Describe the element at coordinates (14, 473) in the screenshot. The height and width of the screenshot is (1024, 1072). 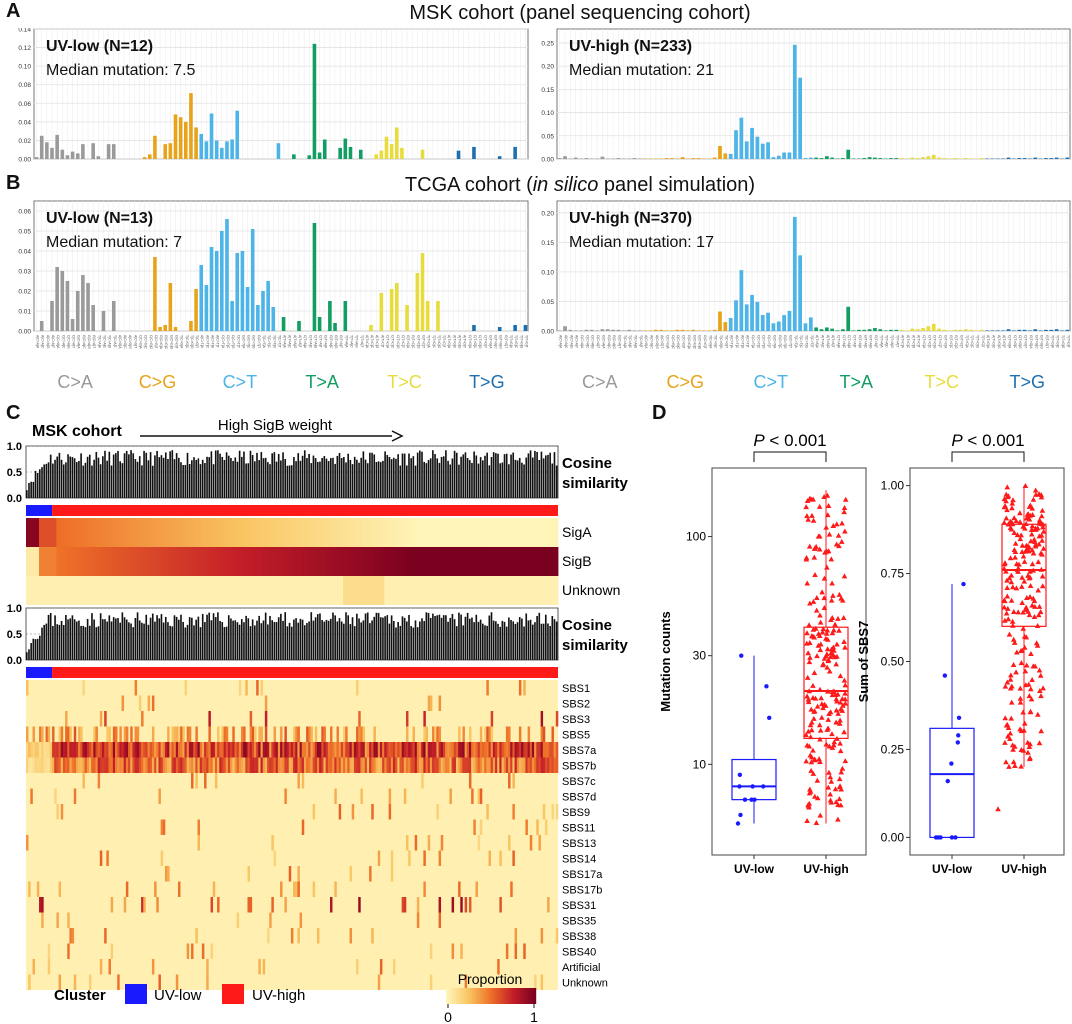
I see `cosine-tick: 0.5` at that location.